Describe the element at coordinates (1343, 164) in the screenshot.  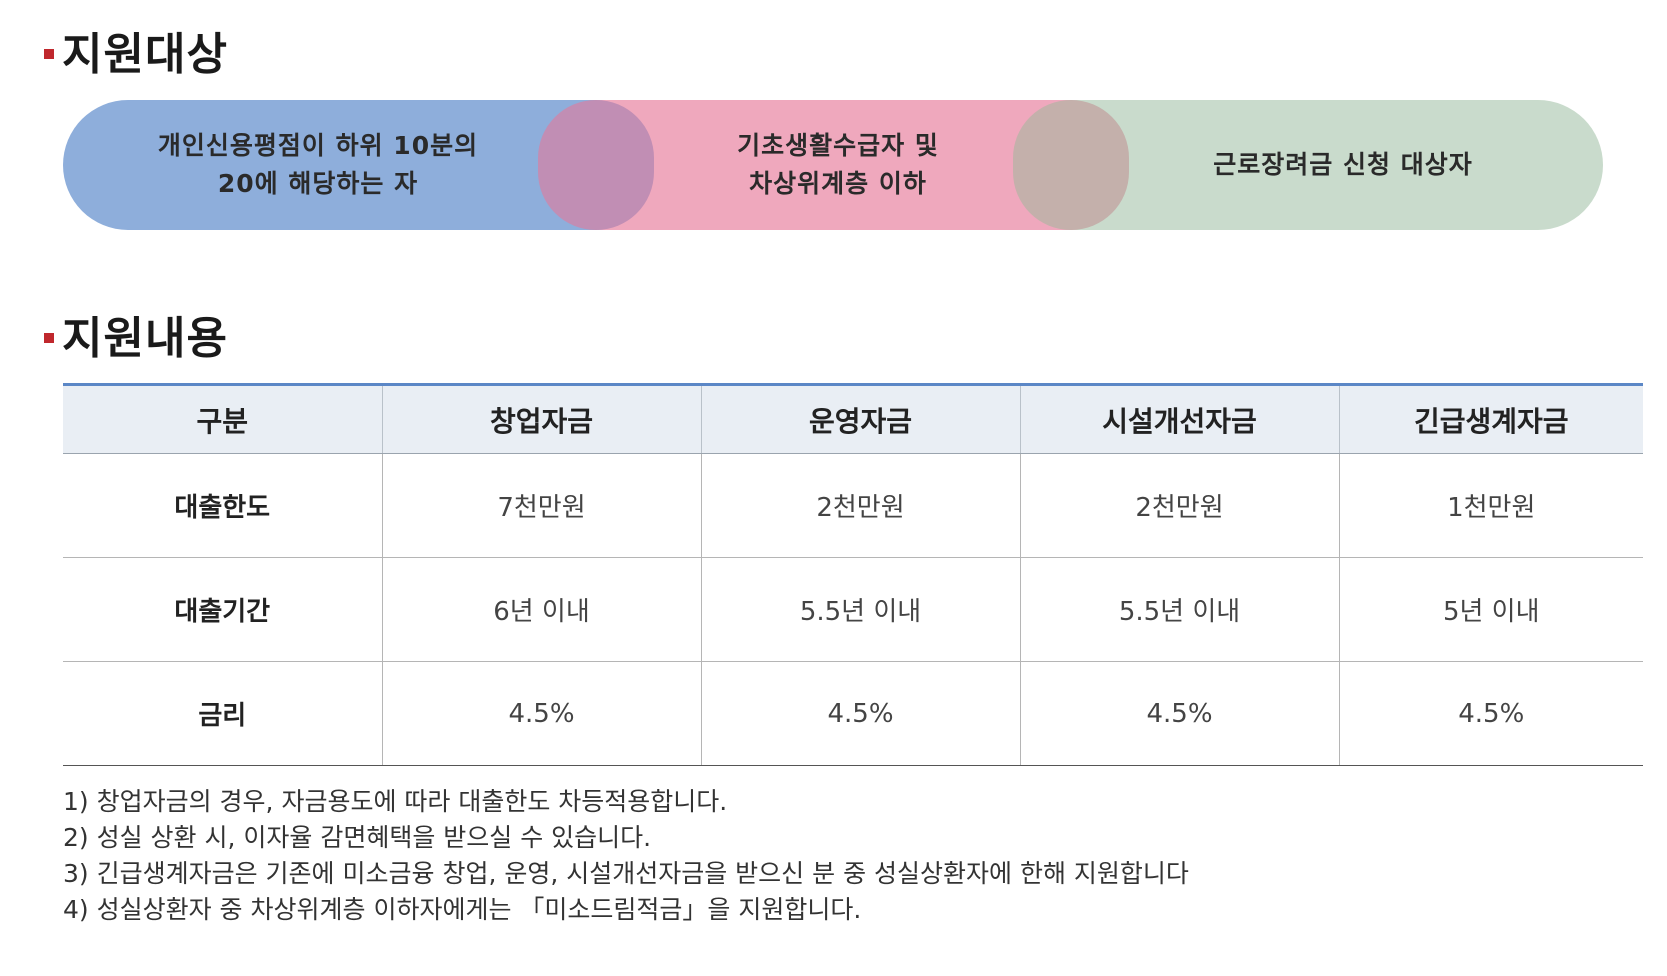
I see `target-pill-line: 근로장려금 신청 대상자` at that location.